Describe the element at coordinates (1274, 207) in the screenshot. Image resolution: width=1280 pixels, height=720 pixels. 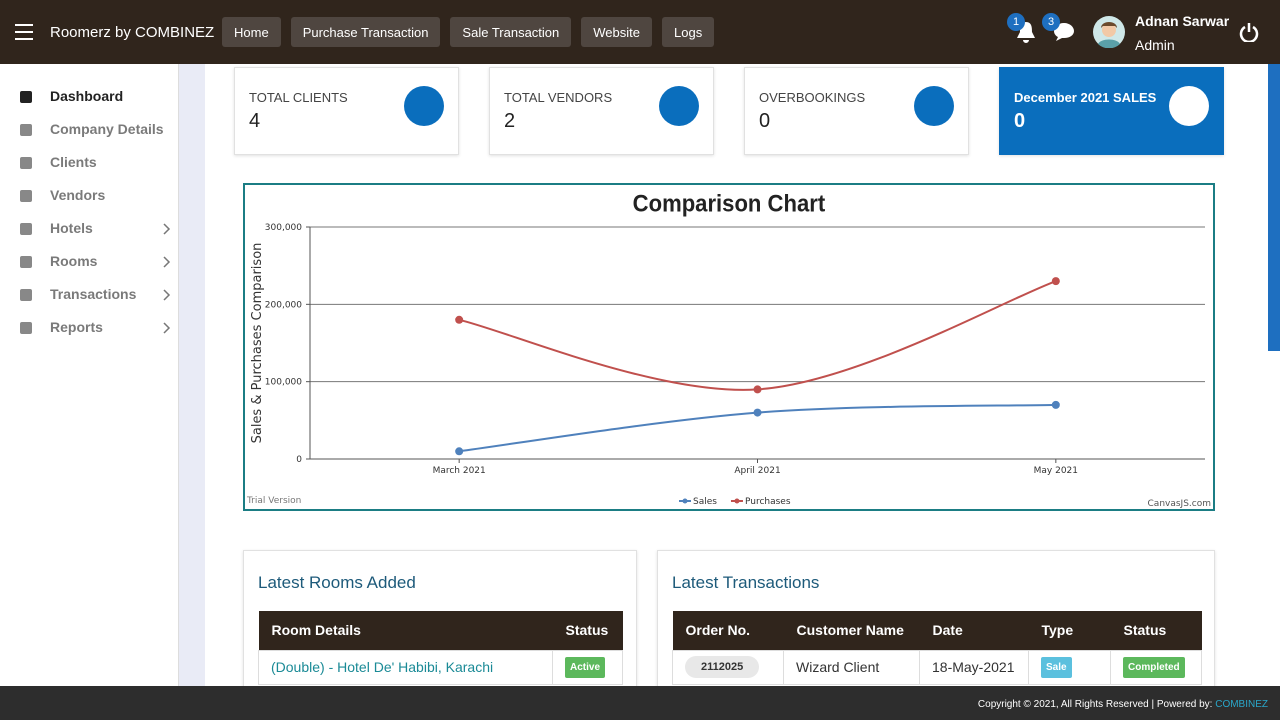
I see `scrollbar` at that location.